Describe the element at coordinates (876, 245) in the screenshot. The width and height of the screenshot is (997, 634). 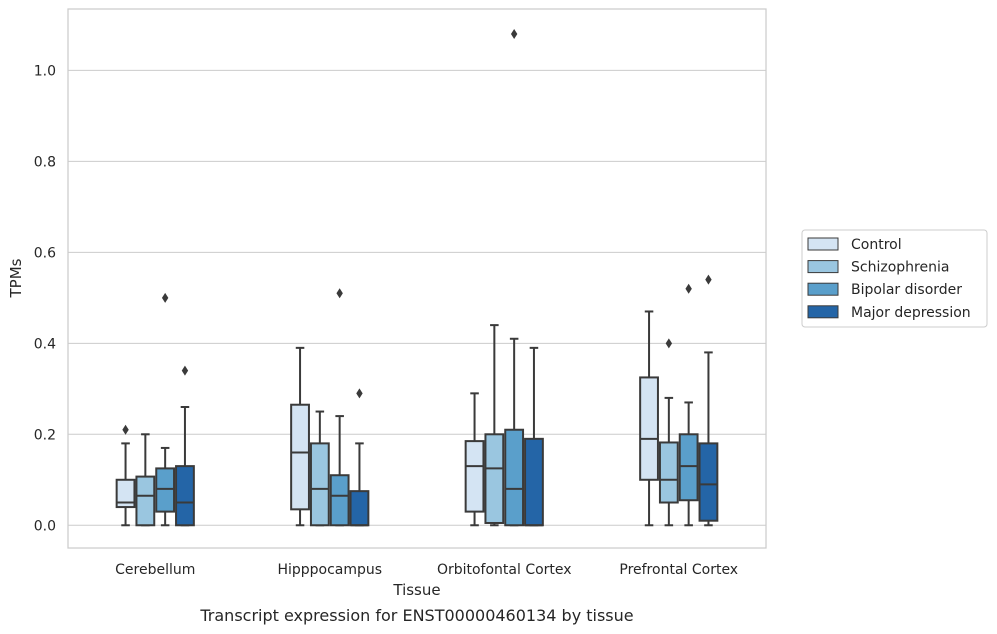
I see `legend-label: Control` at that location.